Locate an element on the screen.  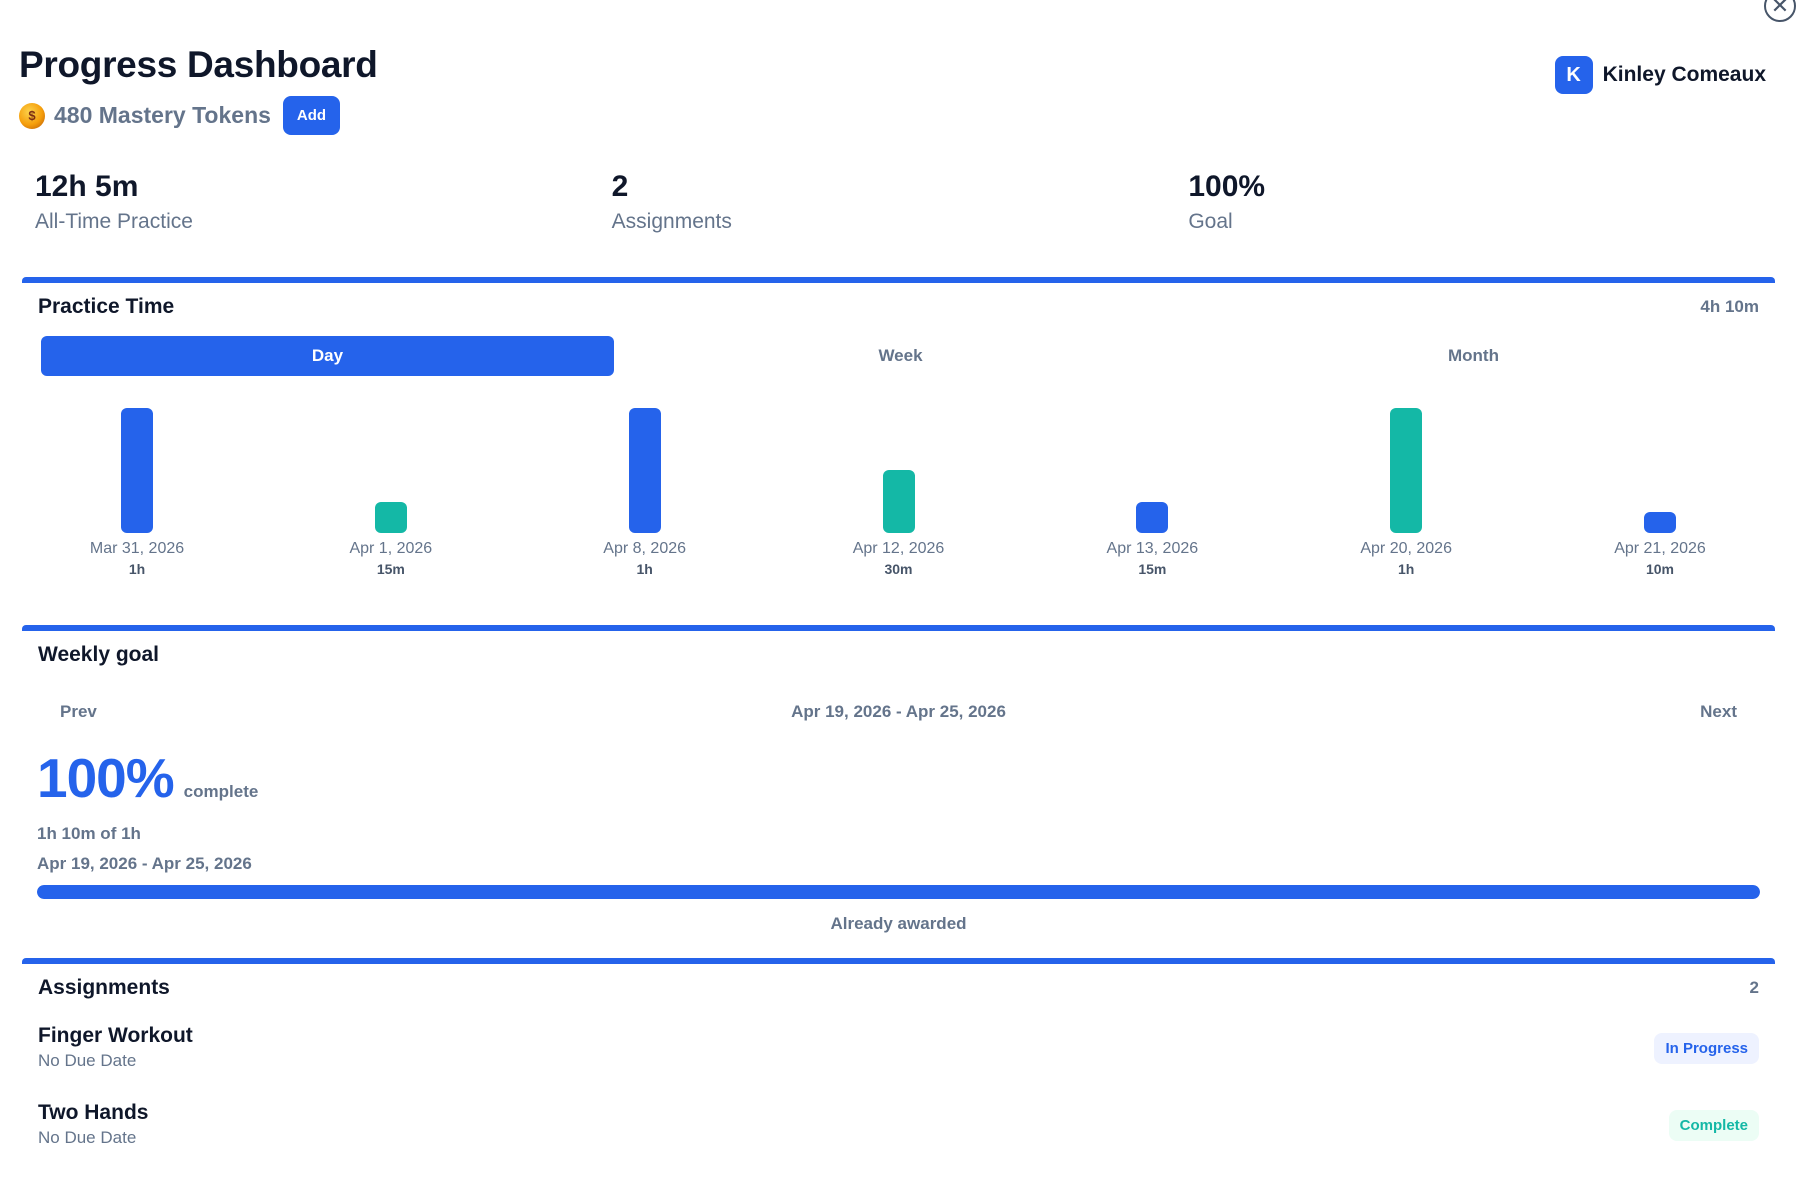
stat-label: Assignments is located at coordinates (671, 221).